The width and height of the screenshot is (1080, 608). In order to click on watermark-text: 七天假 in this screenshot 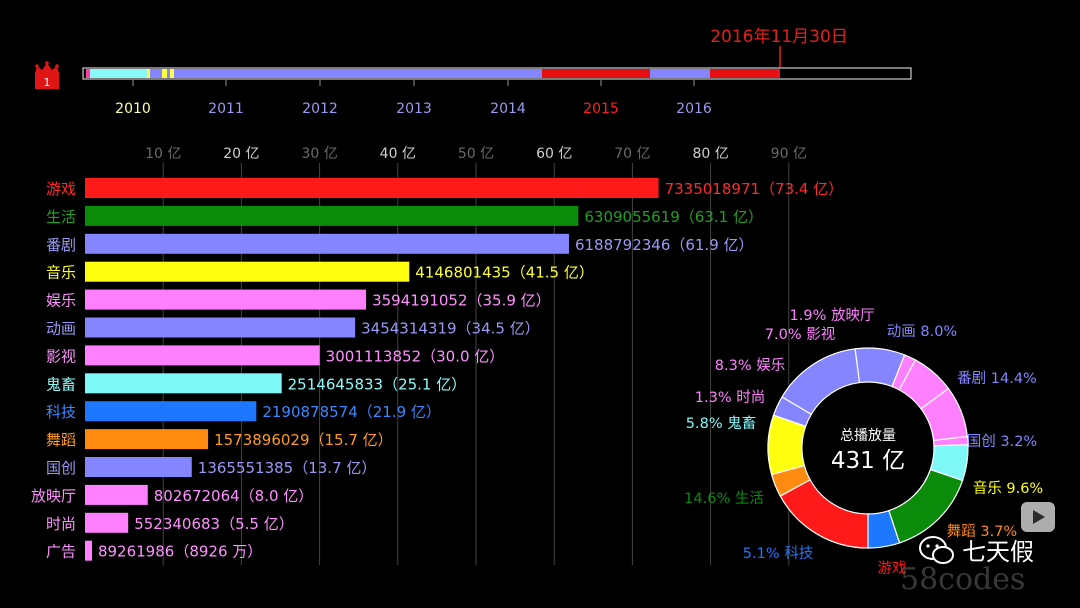, I will do `click(998, 552)`.